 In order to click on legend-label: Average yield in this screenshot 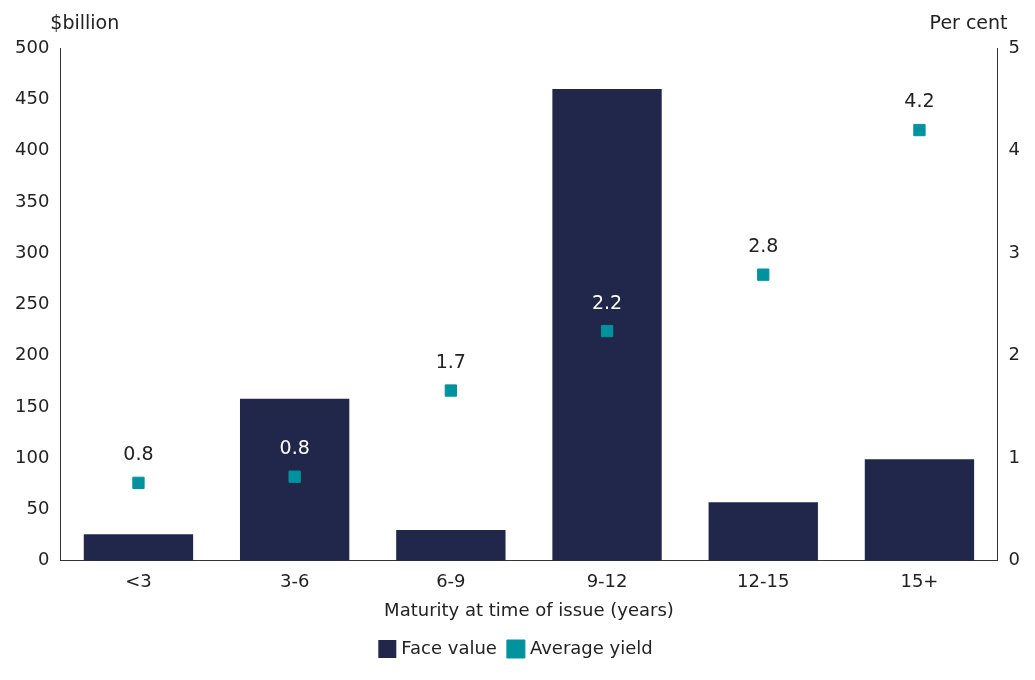, I will do `click(591, 647)`.